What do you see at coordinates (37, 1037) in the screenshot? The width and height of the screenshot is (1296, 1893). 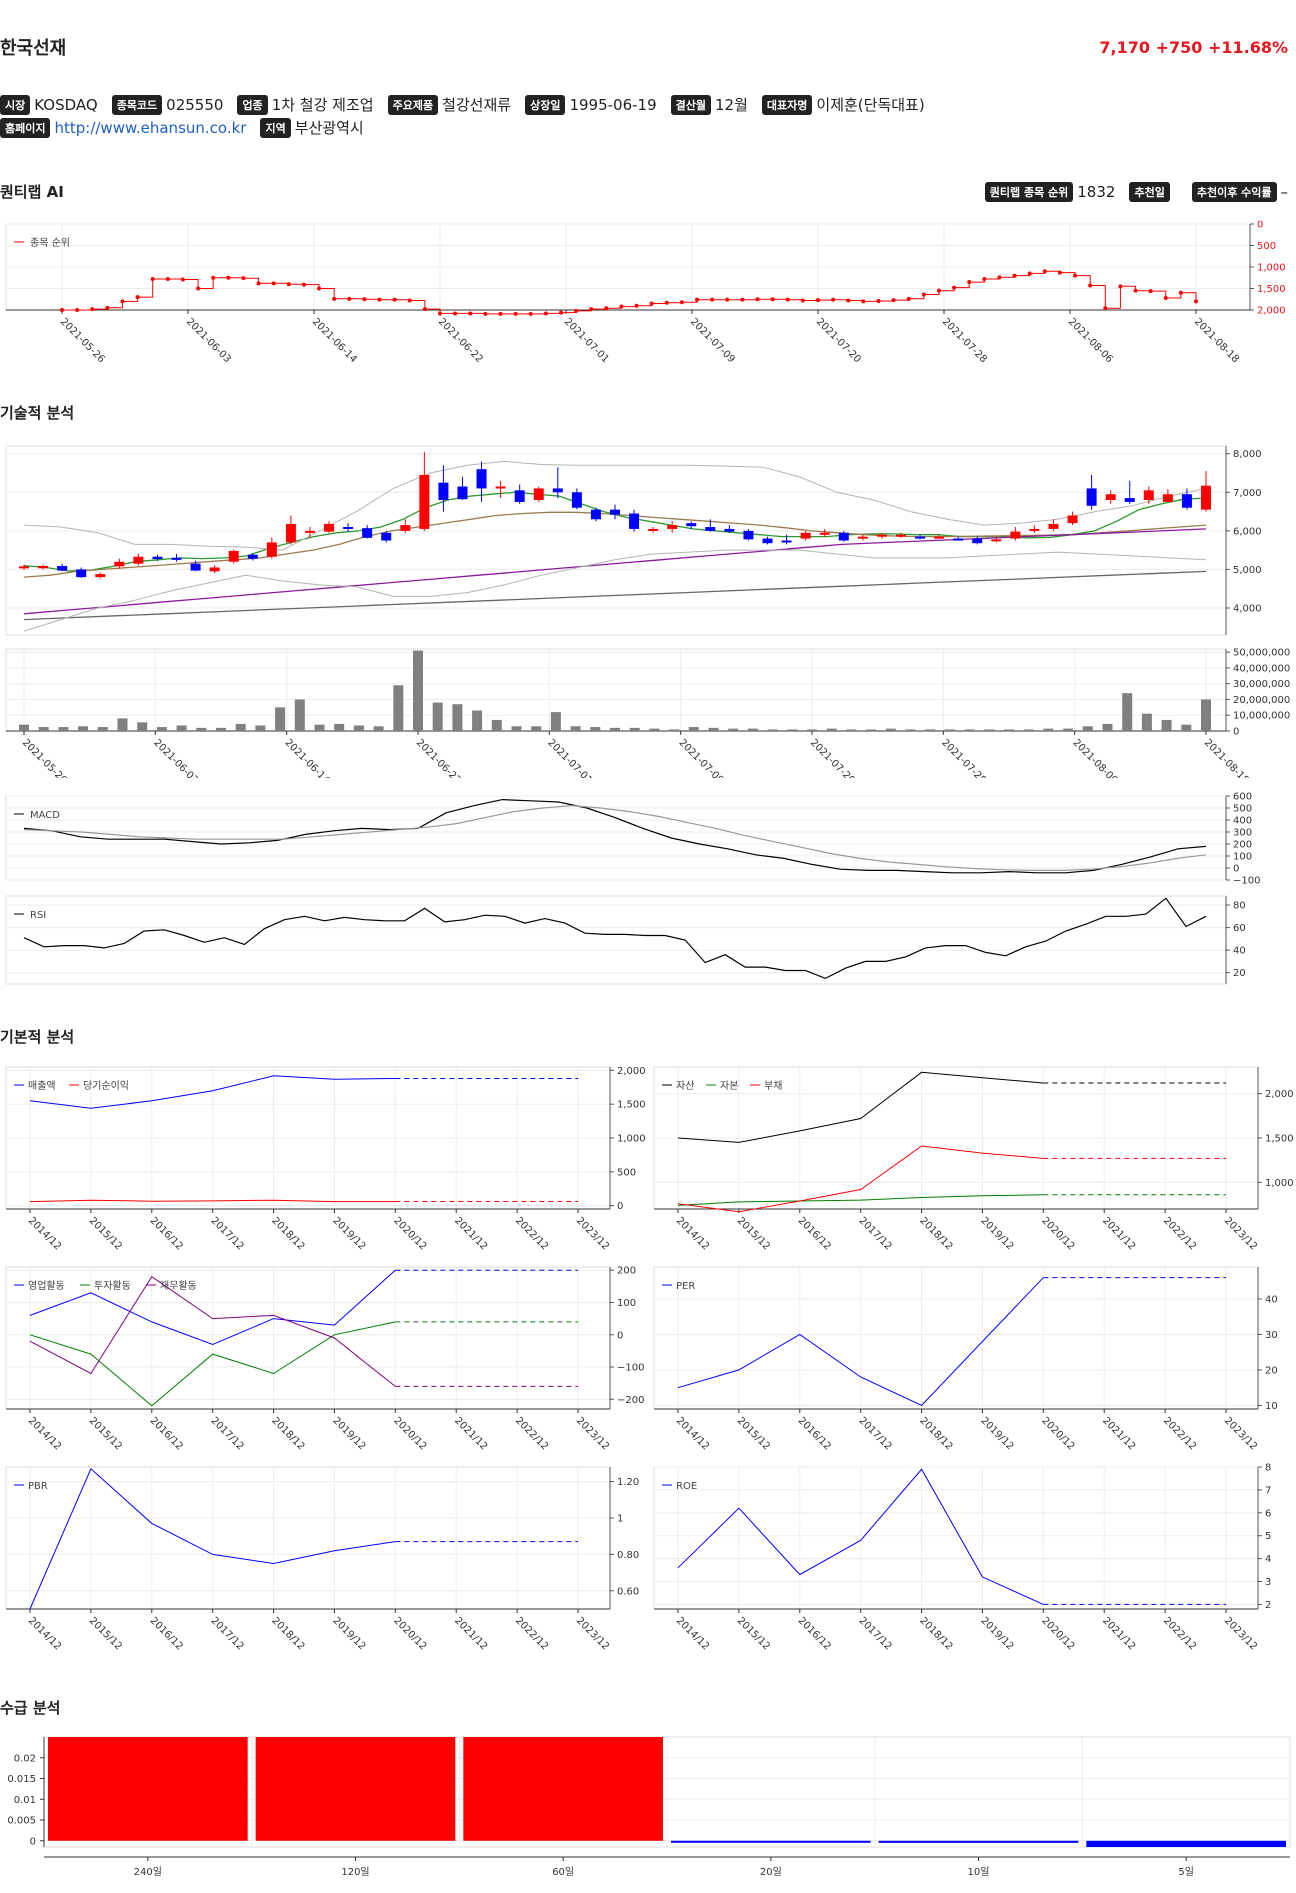 I see `section-fund: 기본적 분석` at bounding box center [37, 1037].